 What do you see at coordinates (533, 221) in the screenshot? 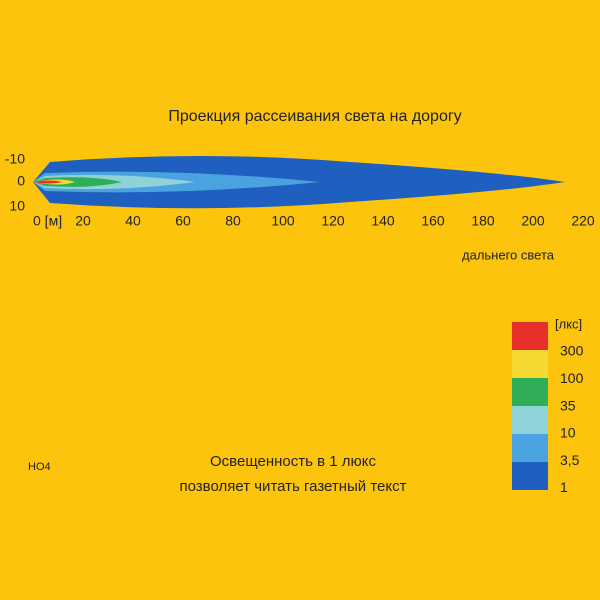
I see `x-tick-label: 200` at bounding box center [533, 221].